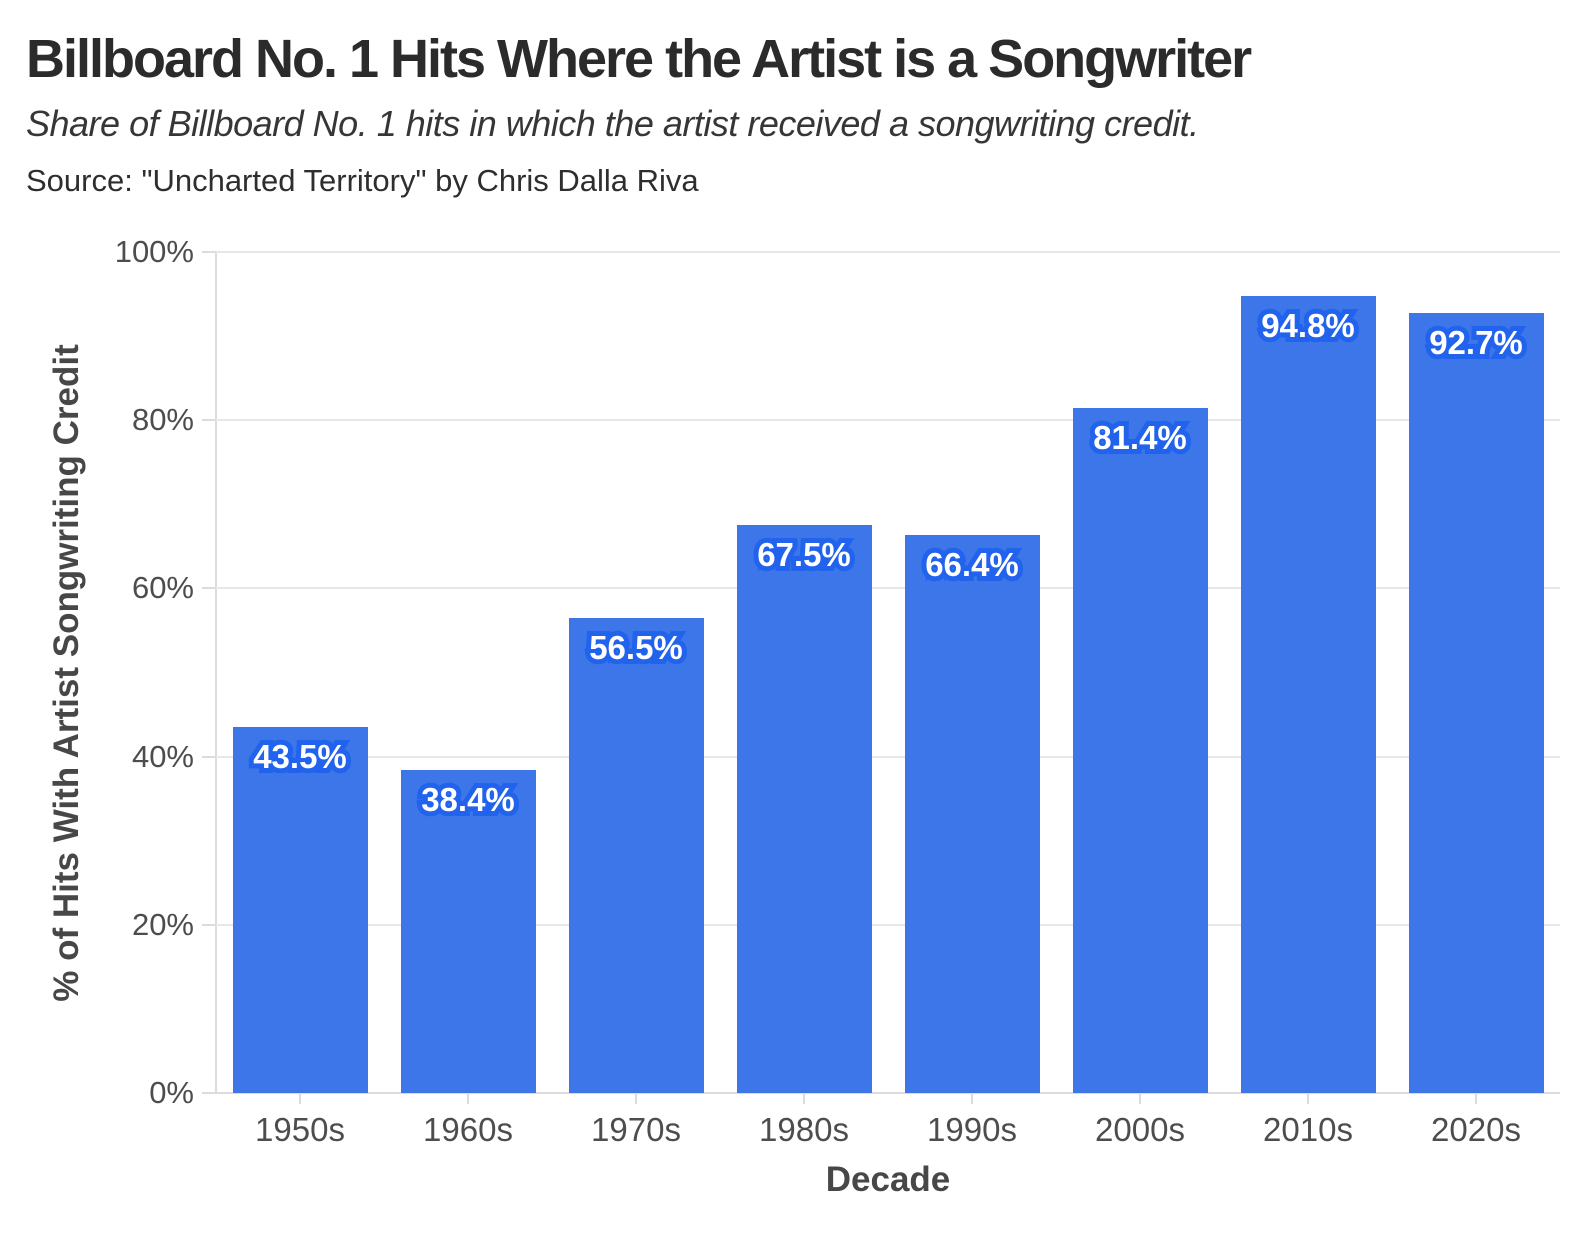 This screenshot has width=1588, height=1252. What do you see at coordinates (636, 855) in the screenshot?
I see `bar-1970s: 56.5% 56.5%` at bounding box center [636, 855].